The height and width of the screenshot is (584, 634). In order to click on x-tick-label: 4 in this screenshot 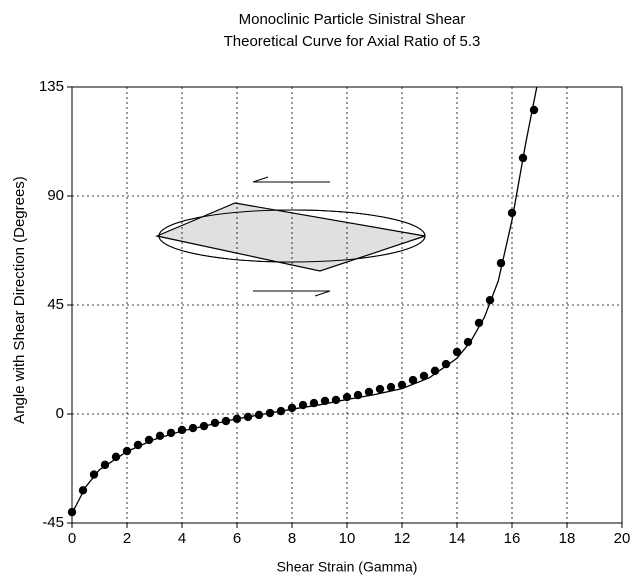, I will do `click(182, 538)`.